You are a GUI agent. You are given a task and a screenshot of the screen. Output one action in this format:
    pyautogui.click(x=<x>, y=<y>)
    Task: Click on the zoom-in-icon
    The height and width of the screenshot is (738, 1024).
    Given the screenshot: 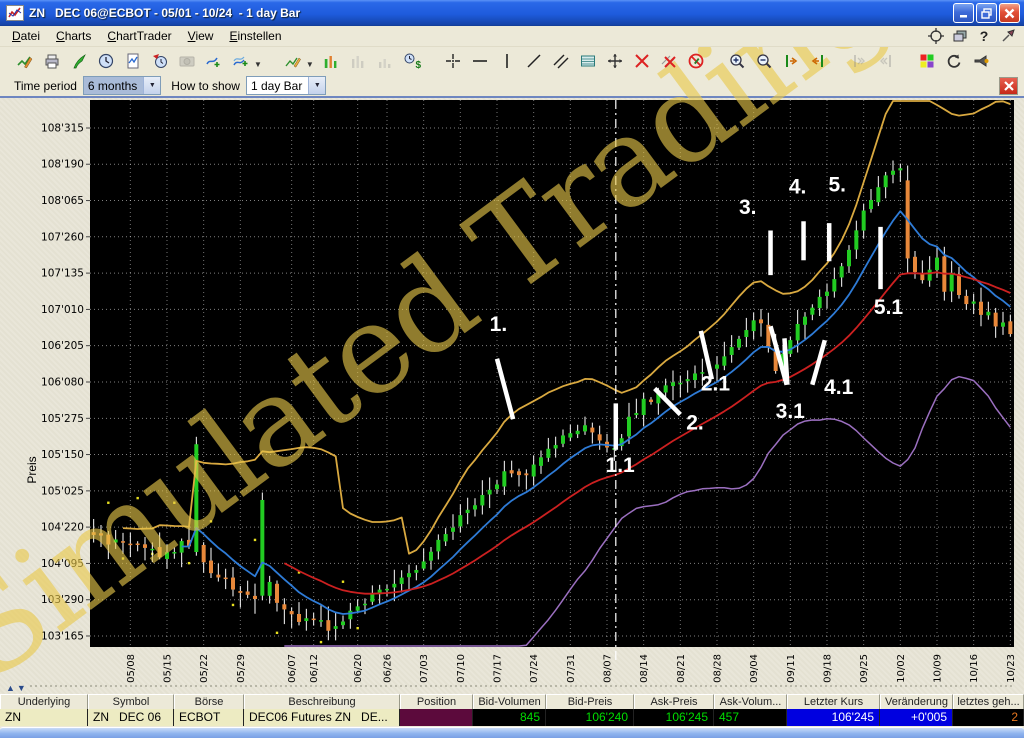 What is the action you would take?
    pyautogui.click(x=737, y=61)
    